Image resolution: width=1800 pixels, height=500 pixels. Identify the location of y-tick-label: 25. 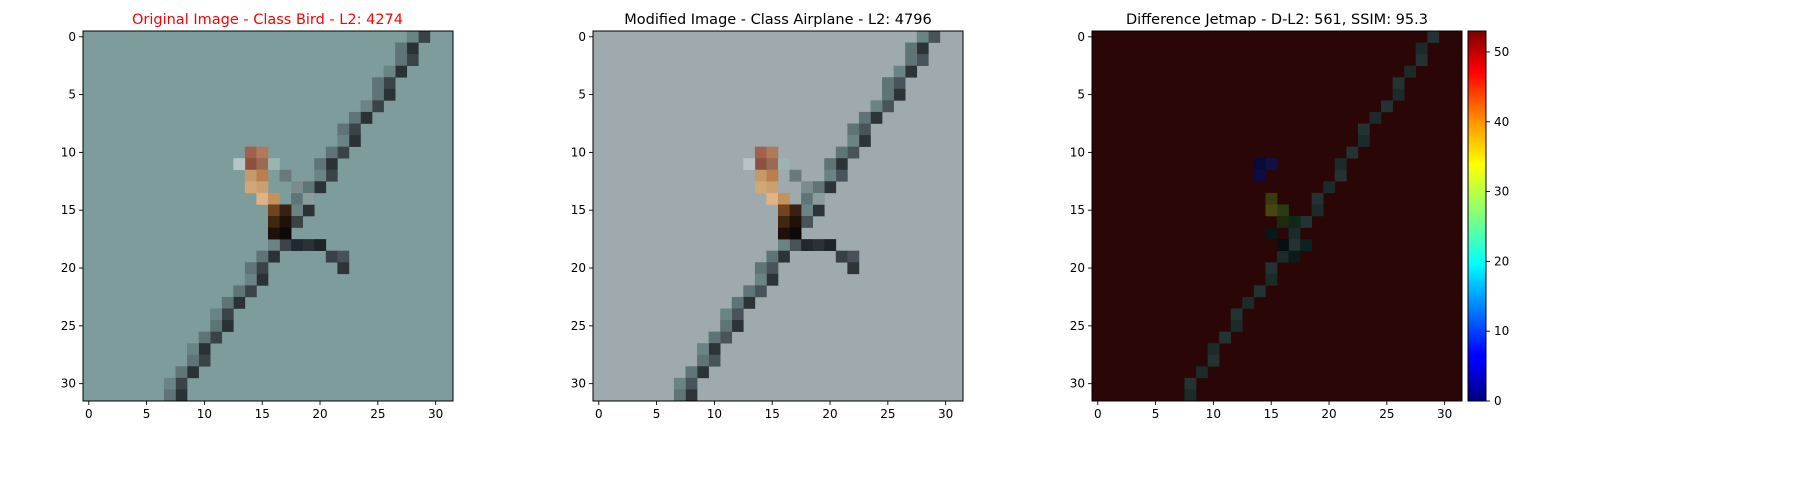
(1077, 326).